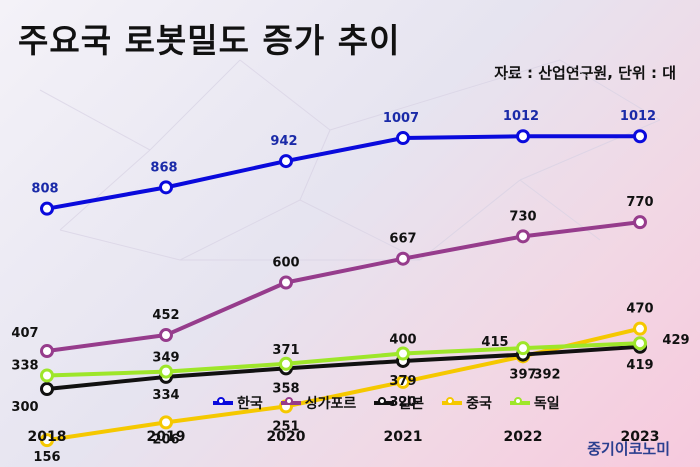 This screenshot has width=700, height=467. I want to click on data-label: 206, so click(165, 439).